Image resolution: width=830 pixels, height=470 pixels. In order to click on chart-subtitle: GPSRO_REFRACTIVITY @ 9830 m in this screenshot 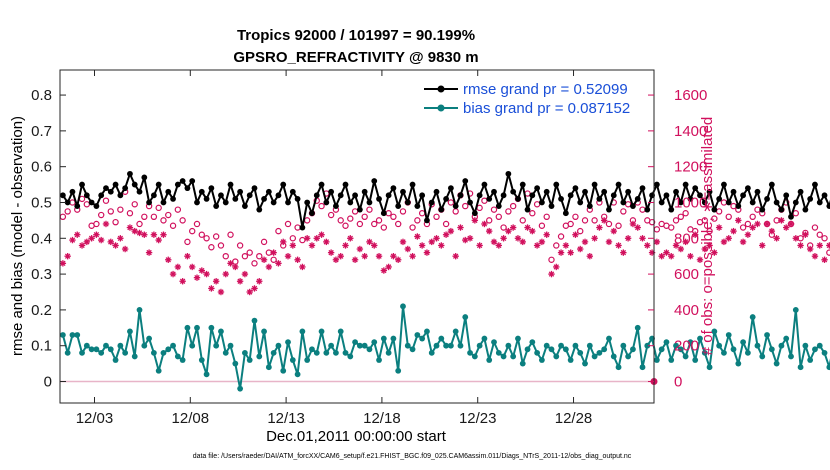, I will do `click(355, 57)`.